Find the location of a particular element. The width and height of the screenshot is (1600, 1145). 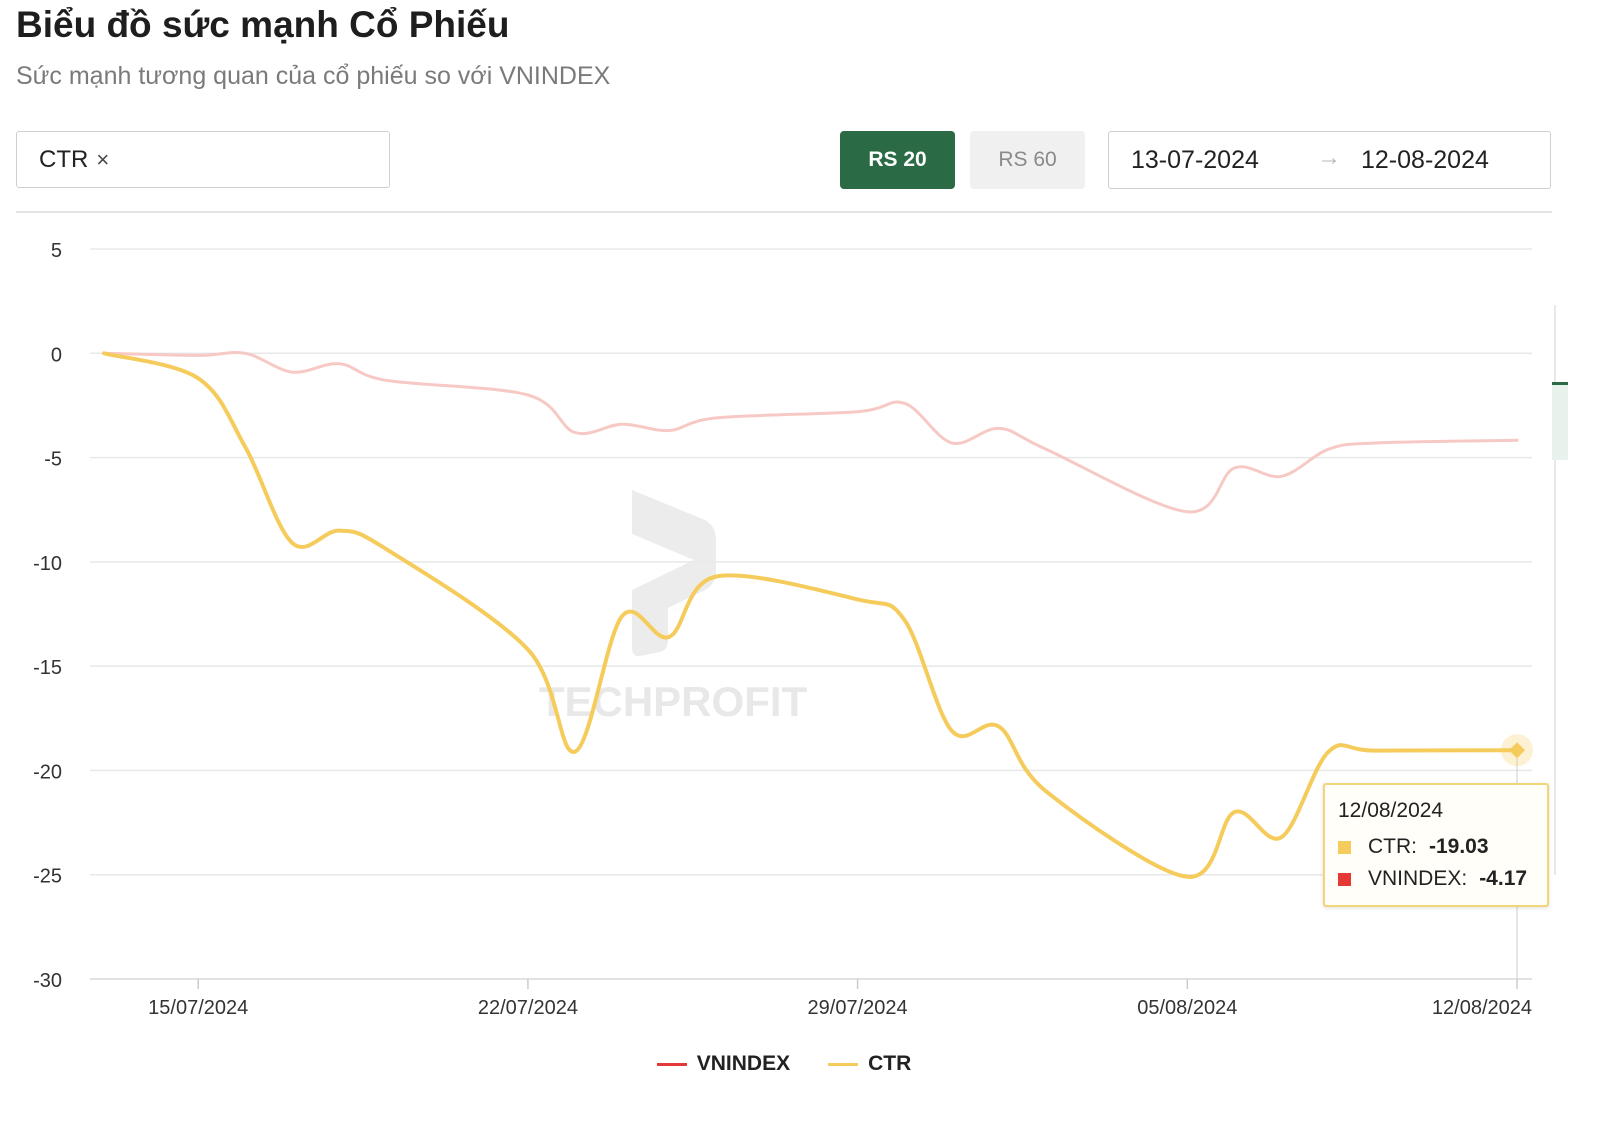

ticker-select: CTR × is located at coordinates (203, 159).